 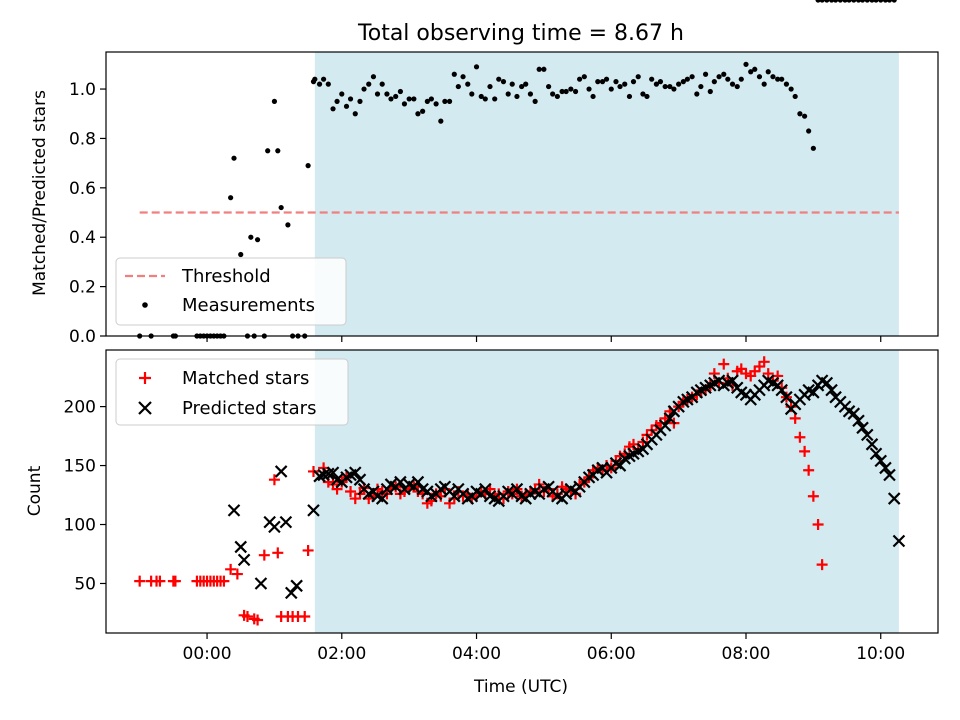 What do you see at coordinates (207, 654) in the screenshot?
I see `x-tick-label: 00:00` at bounding box center [207, 654].